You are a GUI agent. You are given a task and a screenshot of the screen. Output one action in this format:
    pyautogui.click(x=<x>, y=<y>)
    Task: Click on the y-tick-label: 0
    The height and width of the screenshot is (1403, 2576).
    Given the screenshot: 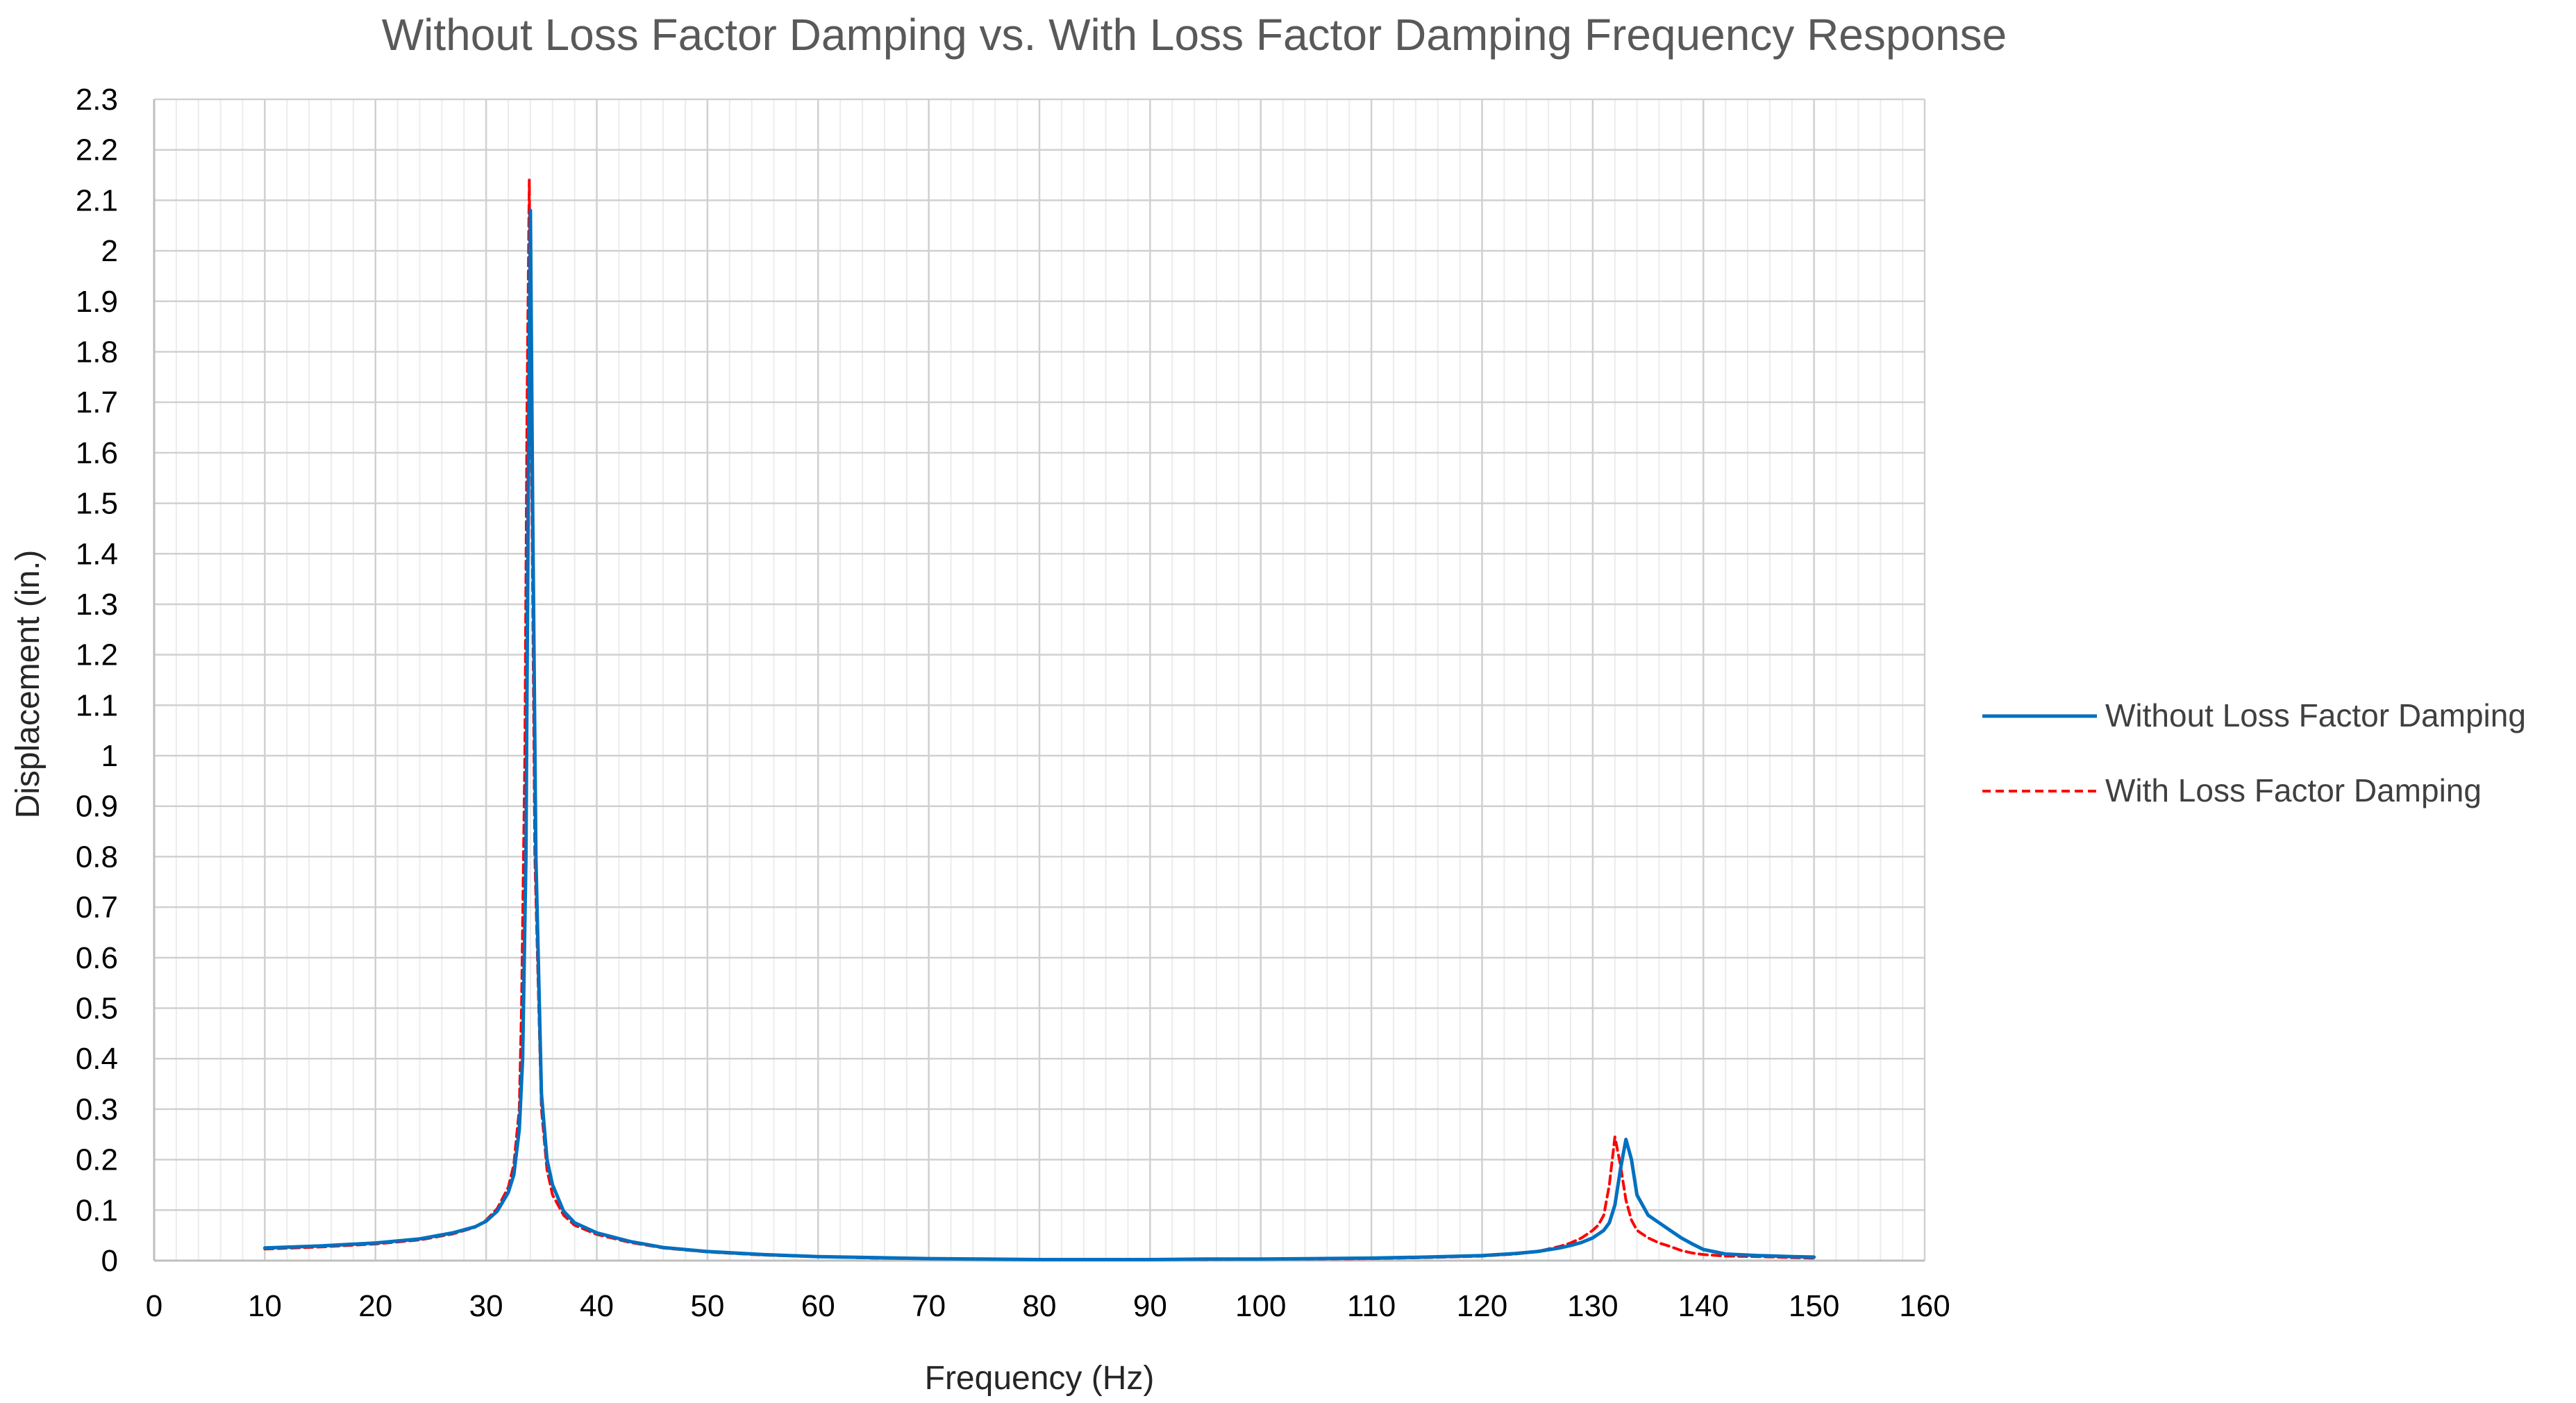 What is the action you would take?
    pyautogui.click(x=109, y=1261)
    